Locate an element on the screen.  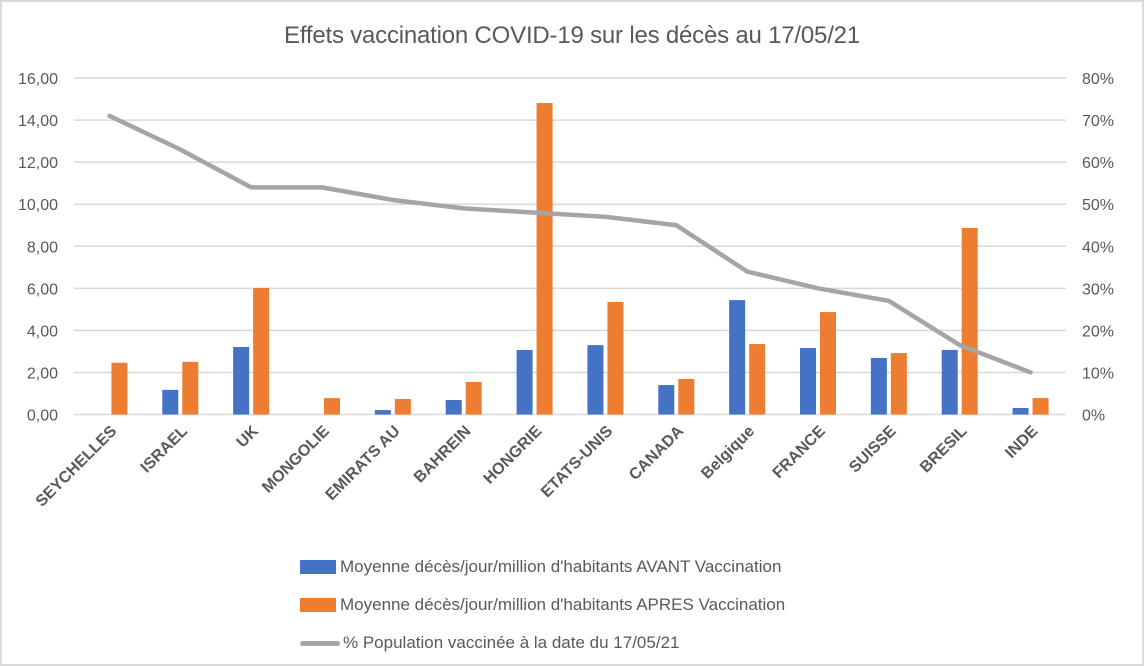
y-tick-label: 4,00 is located at coordinates (42, 331).